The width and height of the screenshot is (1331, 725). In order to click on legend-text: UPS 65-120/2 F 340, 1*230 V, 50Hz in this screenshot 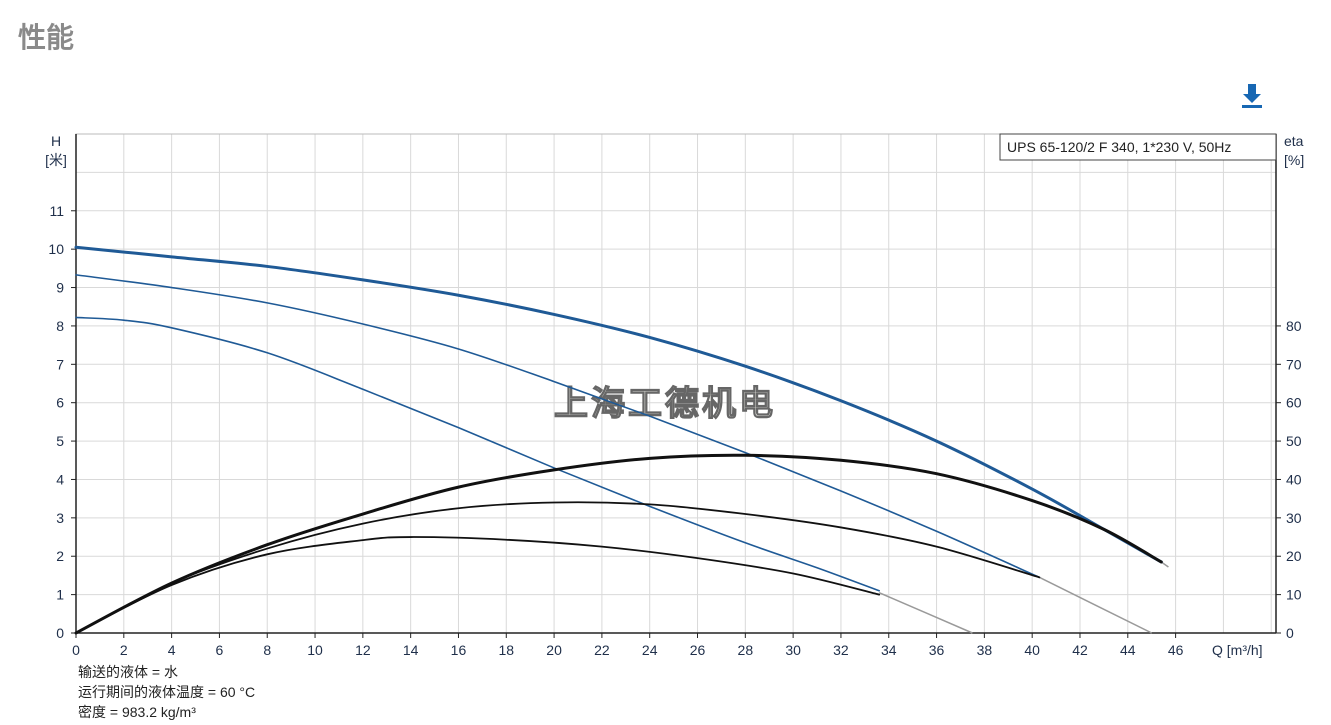, I will do `click(1119, 147)`.